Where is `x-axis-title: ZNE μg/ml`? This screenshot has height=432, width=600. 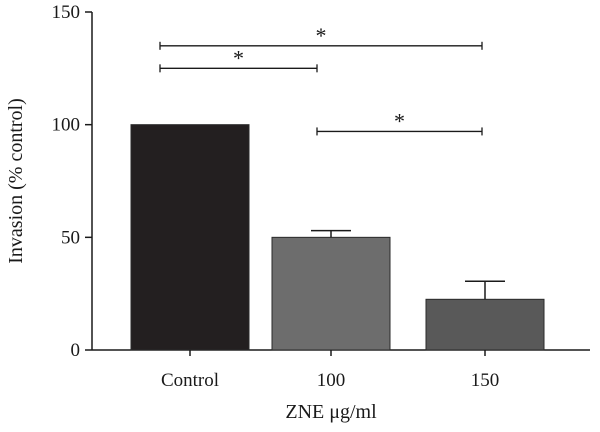 x-axis-title: ZNE μg/ml is located at coordinates (331, 412).